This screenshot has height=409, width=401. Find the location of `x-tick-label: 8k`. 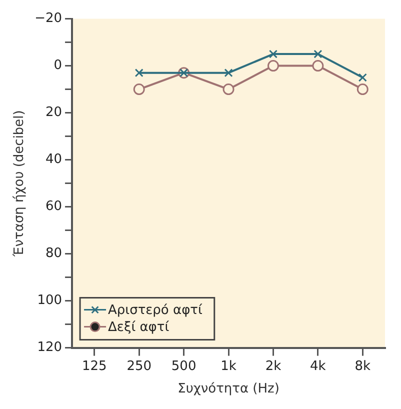

x-tick-label: 8k is located at coordinates (363, 366).